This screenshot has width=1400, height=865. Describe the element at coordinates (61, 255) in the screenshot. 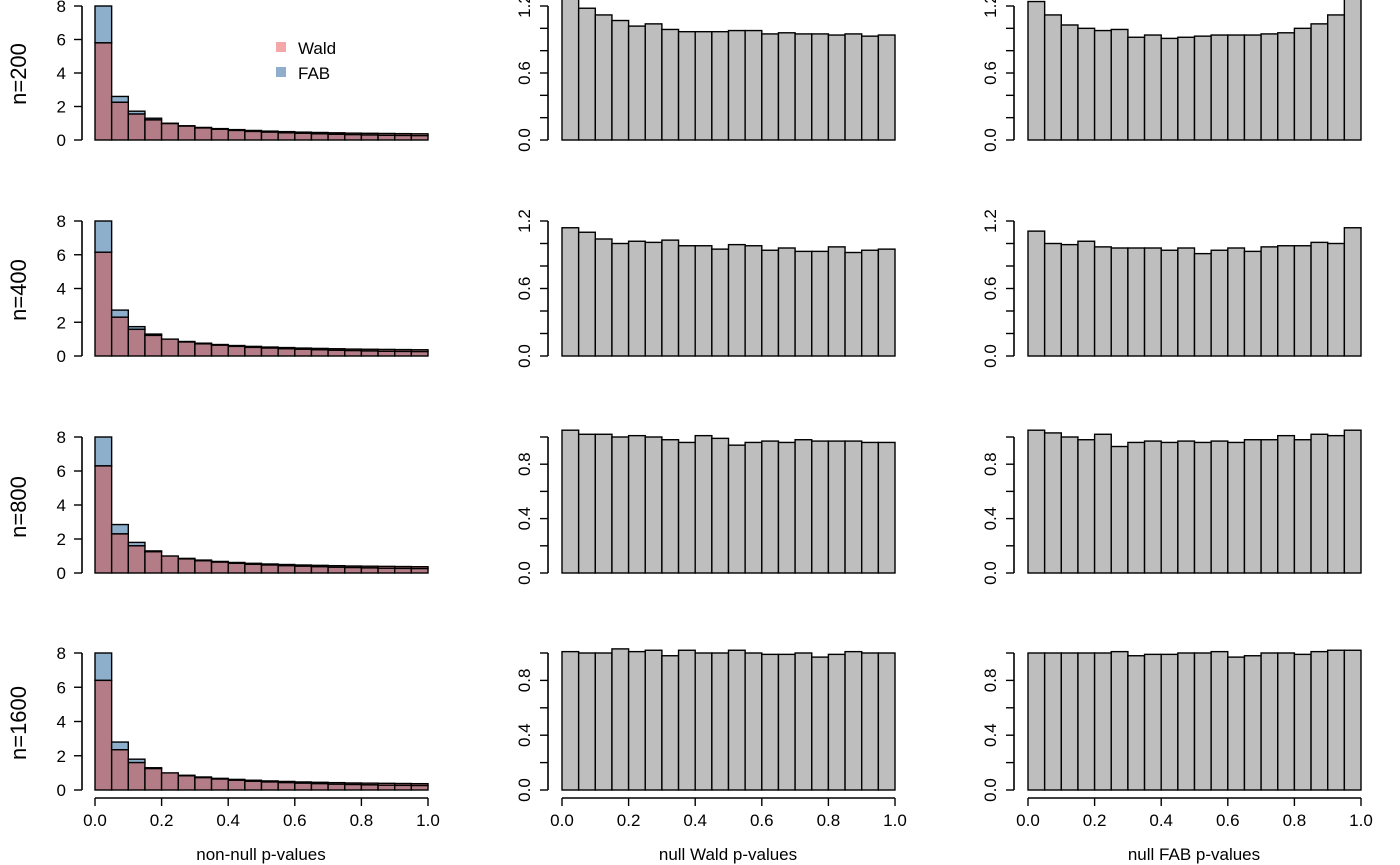

I see `y-tick-label-nonnull-400-3: 6` at that location.